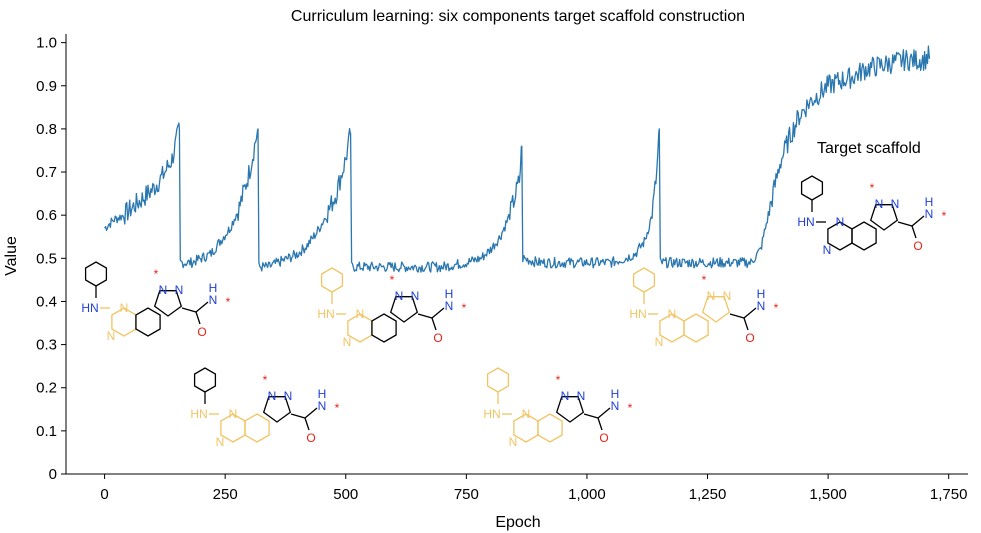 The width and height of the screenshot is (981, 533). Describe the element at coordinates (949, 494) in the screenshot. I see `x-tick-label: 1,750` at that location.